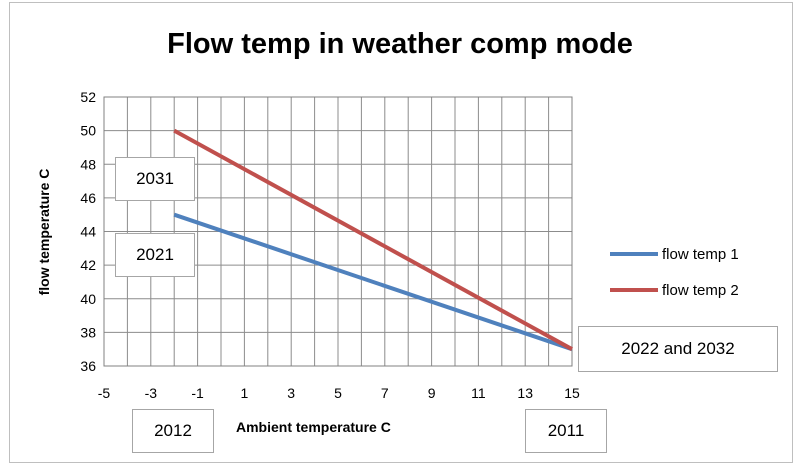  What do you see at coordinates (155, 179) in the screenshot?
I see `annotation-2031: 2031` at bounding box center [155, 179].